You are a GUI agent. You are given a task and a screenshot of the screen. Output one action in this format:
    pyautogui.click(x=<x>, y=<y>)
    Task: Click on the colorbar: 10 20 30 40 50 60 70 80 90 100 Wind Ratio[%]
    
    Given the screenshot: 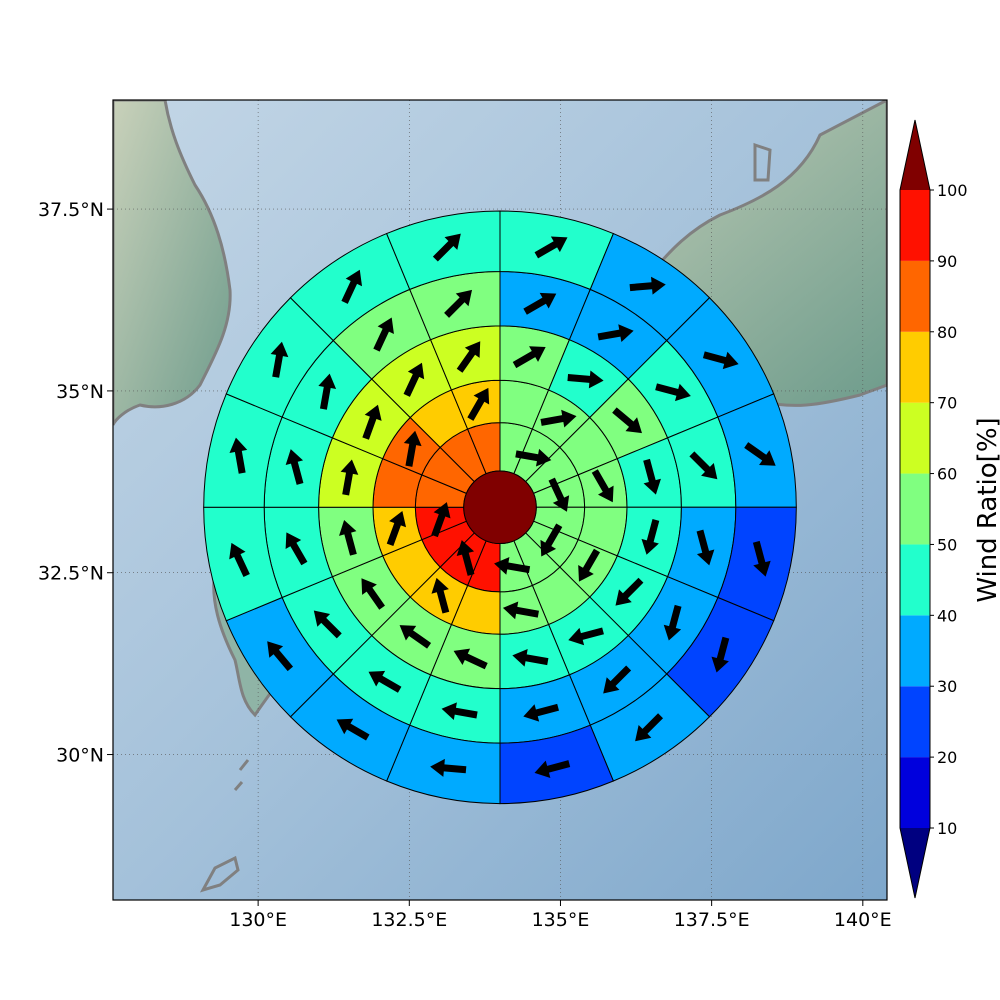 What is the action you would take?
    pyautogui.click(x=949, y=509)
    